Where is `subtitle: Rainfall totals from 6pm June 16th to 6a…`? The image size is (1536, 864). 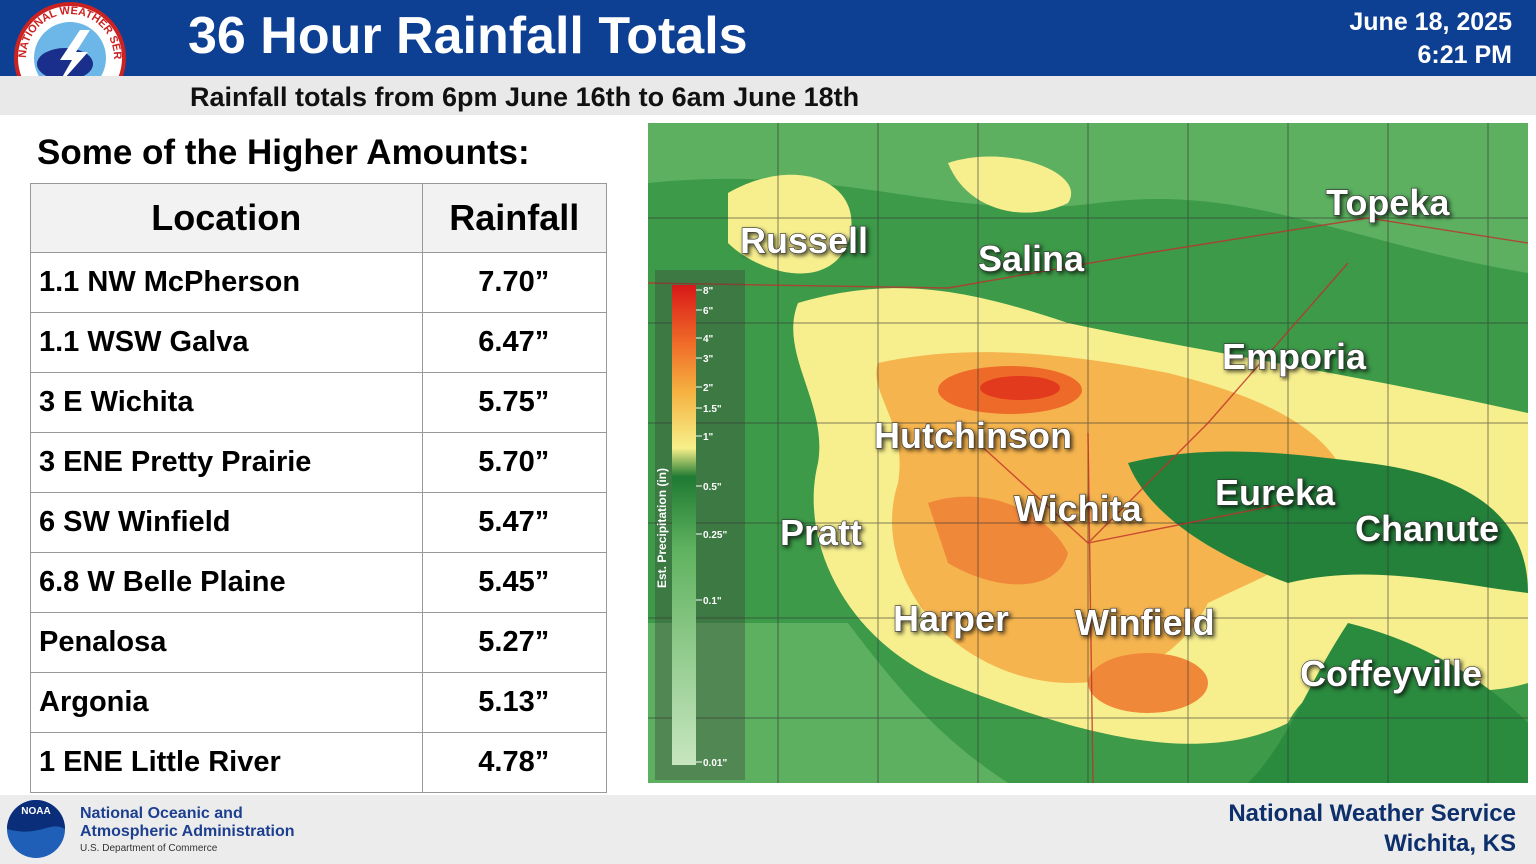 subtitle: Rainfall totals from 6pm June 16th to 6a… is located at coordinates (525, 97).